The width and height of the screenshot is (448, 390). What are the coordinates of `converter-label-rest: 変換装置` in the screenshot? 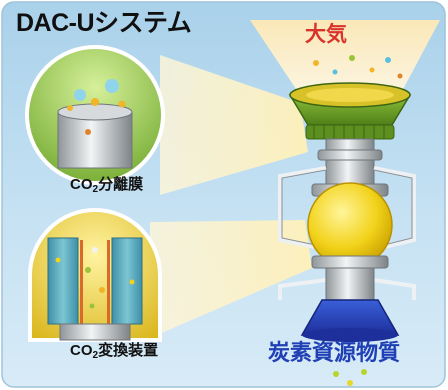 It's located at (128, 350).